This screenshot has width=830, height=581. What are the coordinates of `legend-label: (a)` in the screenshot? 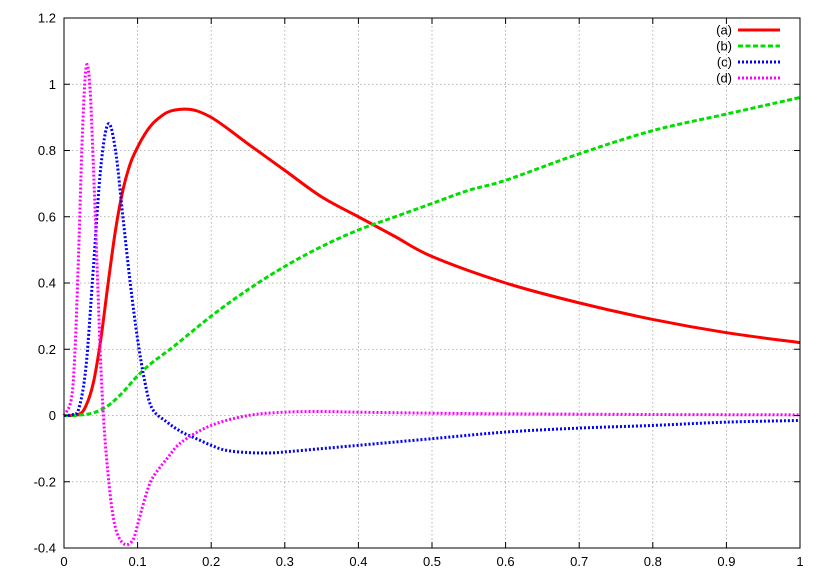 It's located at (724, 30).